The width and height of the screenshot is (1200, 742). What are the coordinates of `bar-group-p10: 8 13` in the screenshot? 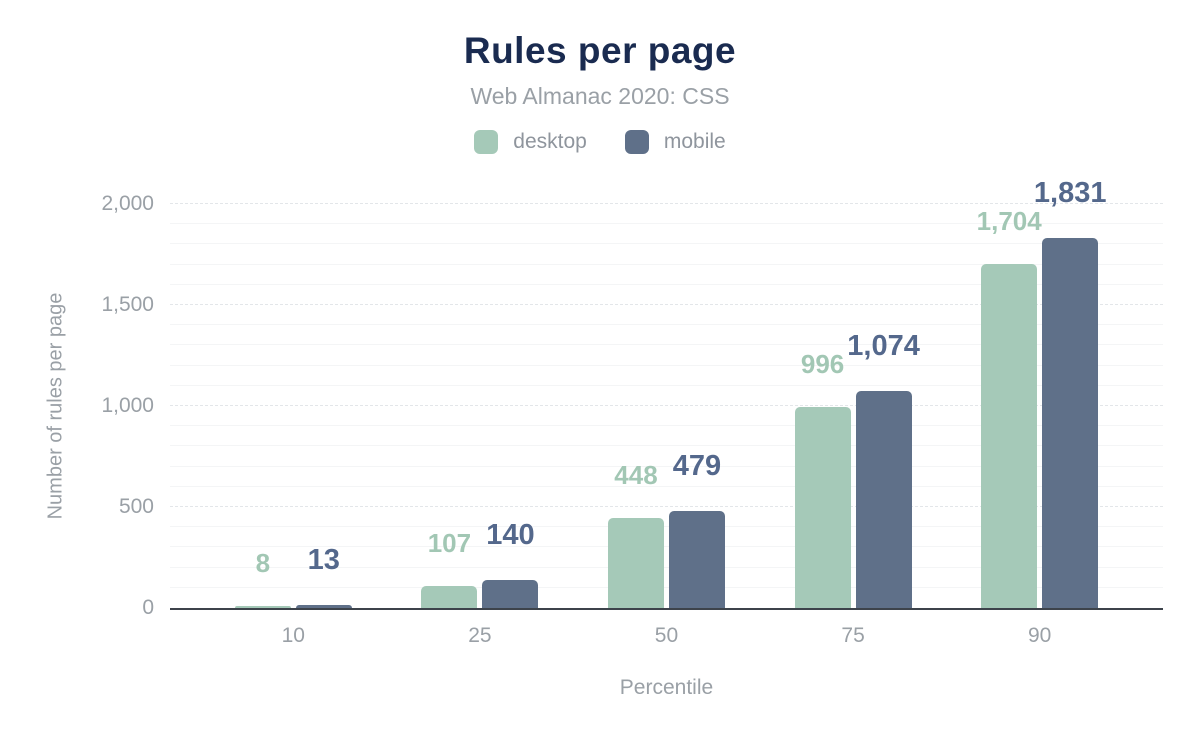 It's located at (293, 406).